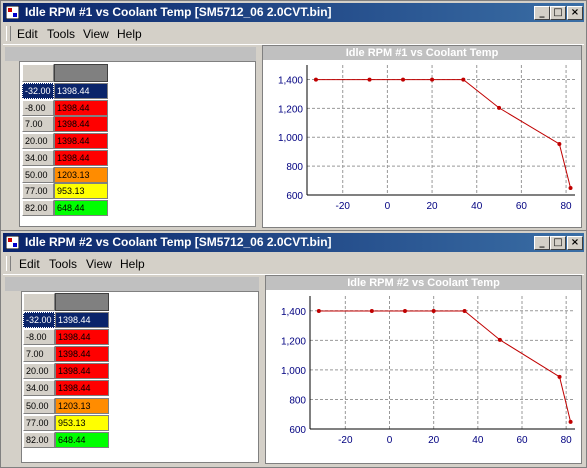 The width and height of the screenshot is (587, 468). I want to click on chart-title: Idle RPM #1 vs Coolant Temp, so click(422, 53).